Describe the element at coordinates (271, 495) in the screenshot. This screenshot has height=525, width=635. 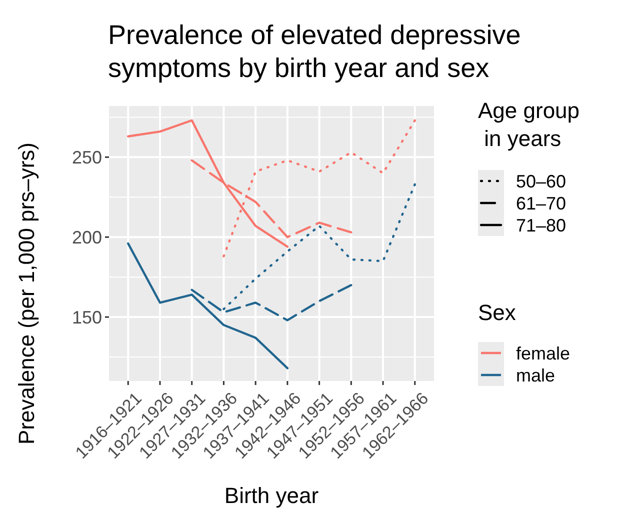
I see `x-axis-title: Birth year` at that location.